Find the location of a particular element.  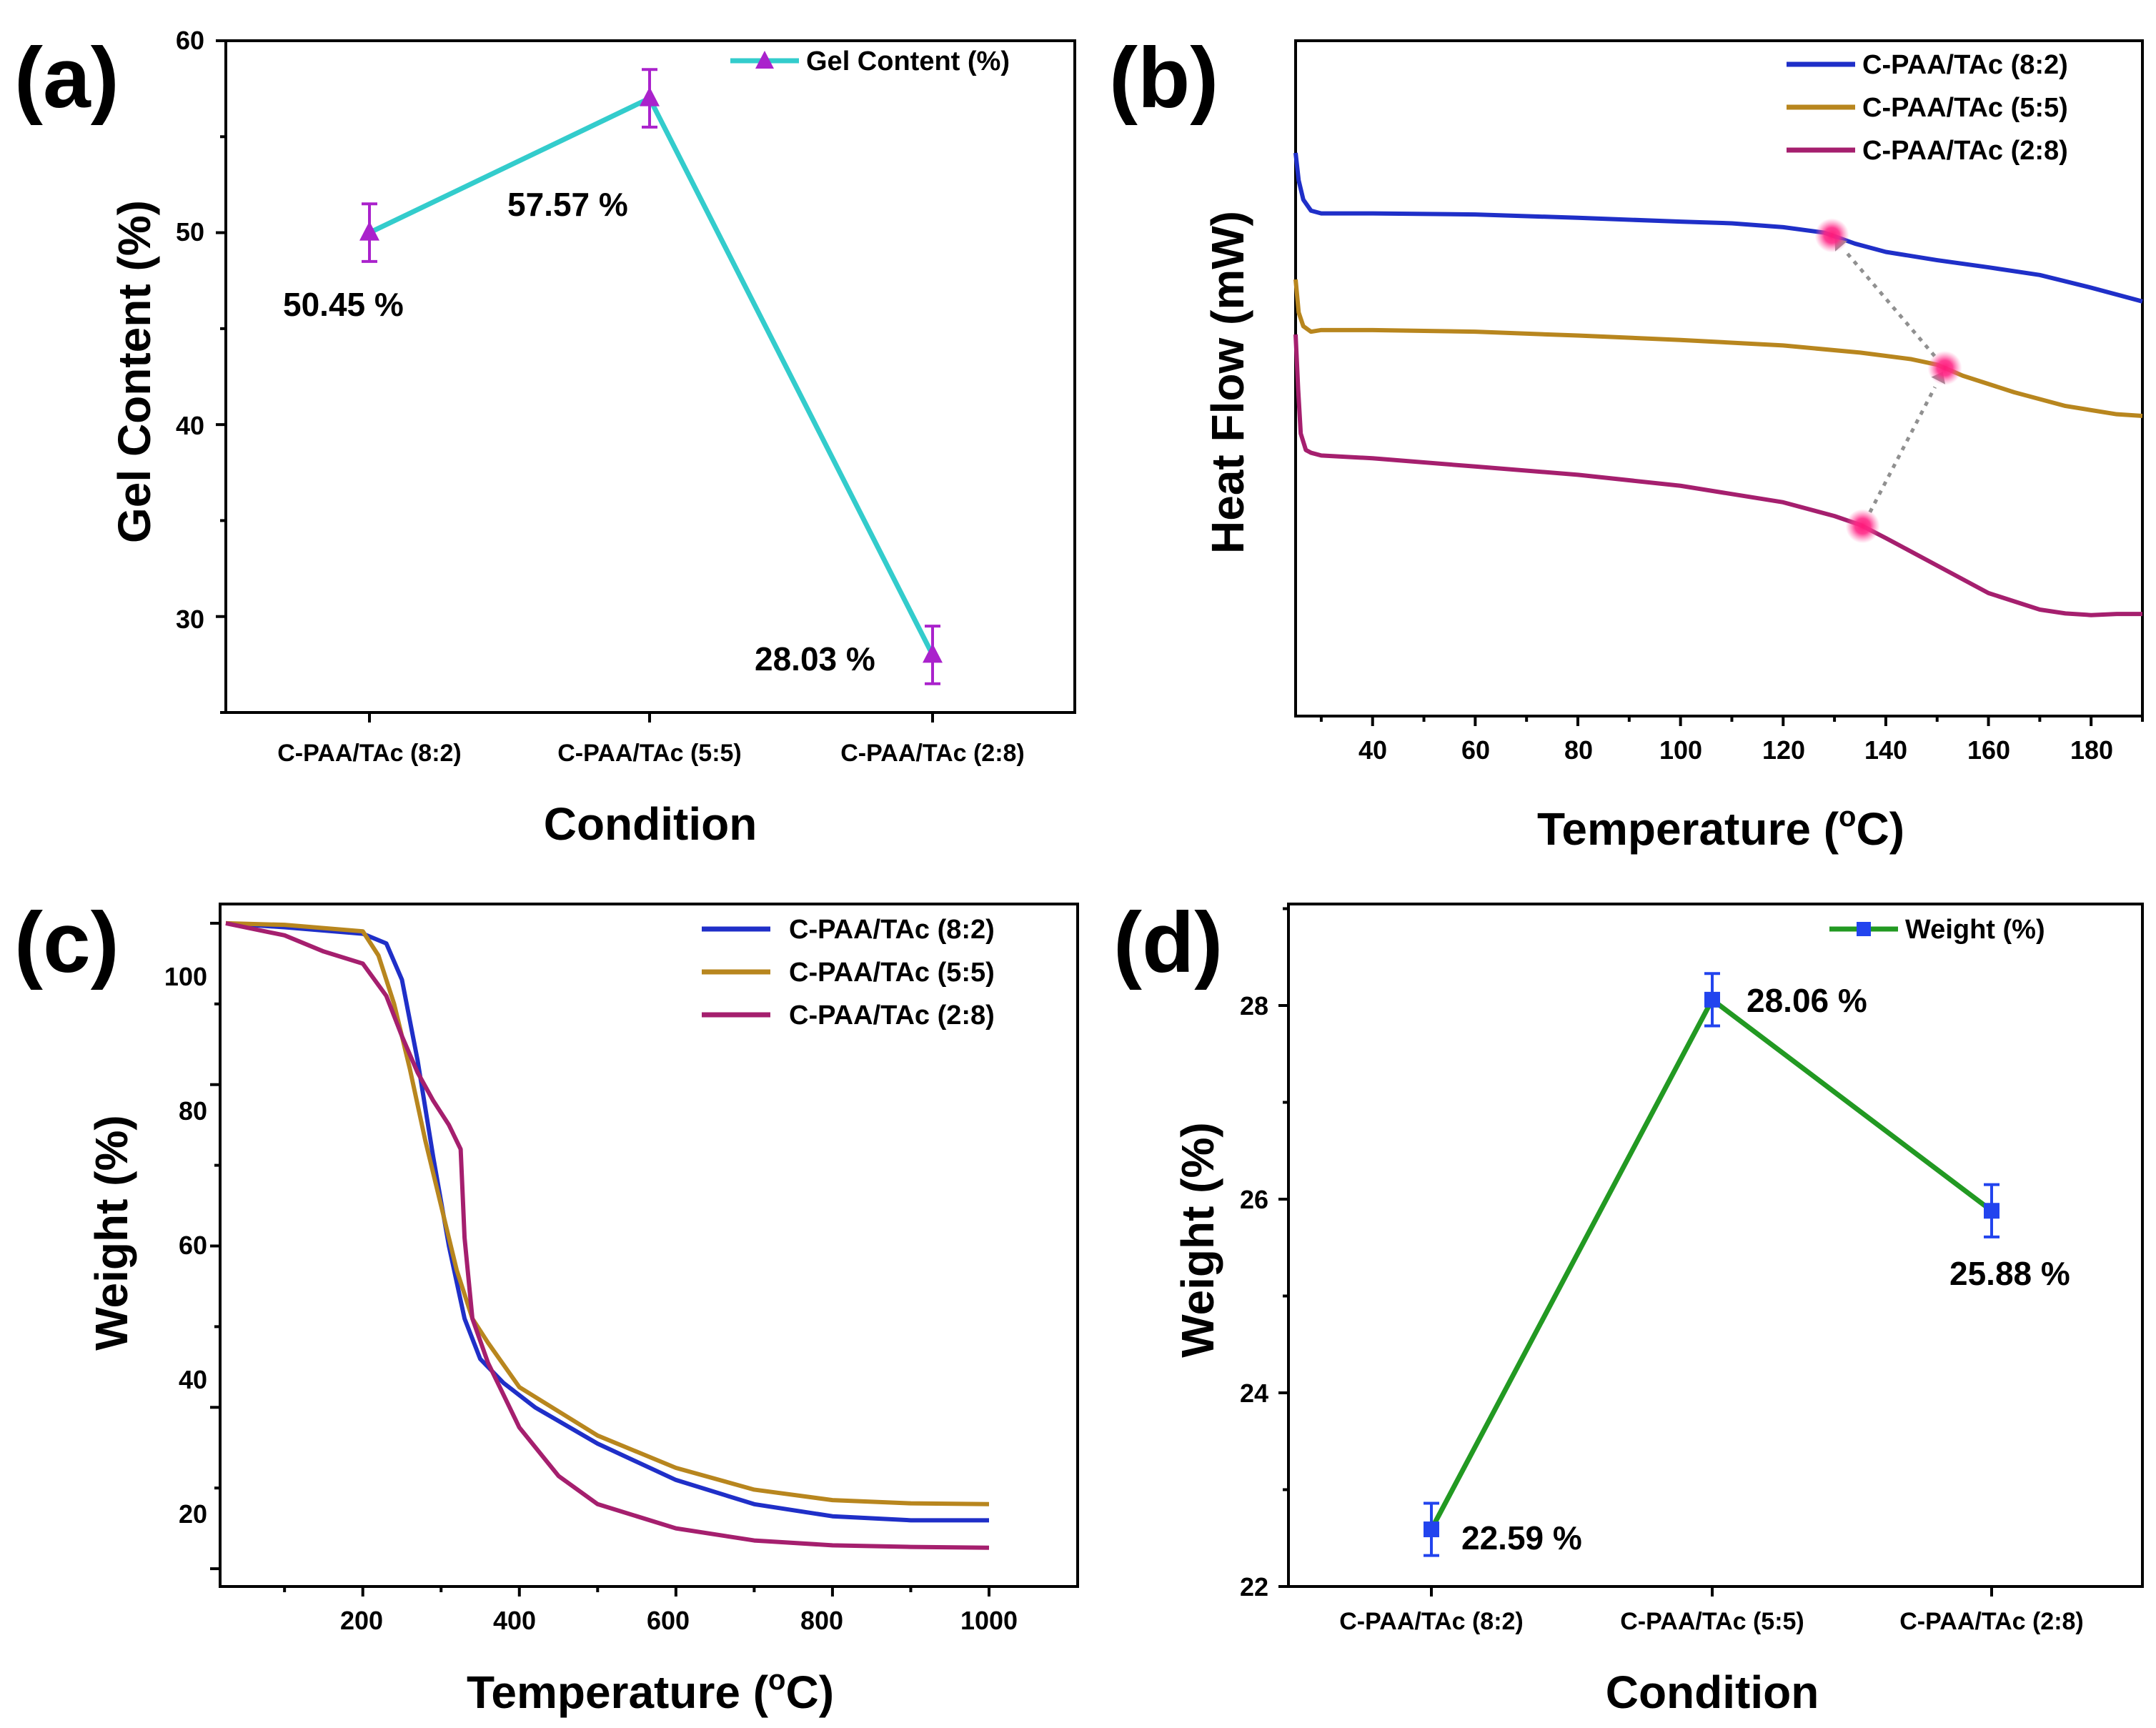

panel-d-legend-marker is located at coordinates (1864, 929).